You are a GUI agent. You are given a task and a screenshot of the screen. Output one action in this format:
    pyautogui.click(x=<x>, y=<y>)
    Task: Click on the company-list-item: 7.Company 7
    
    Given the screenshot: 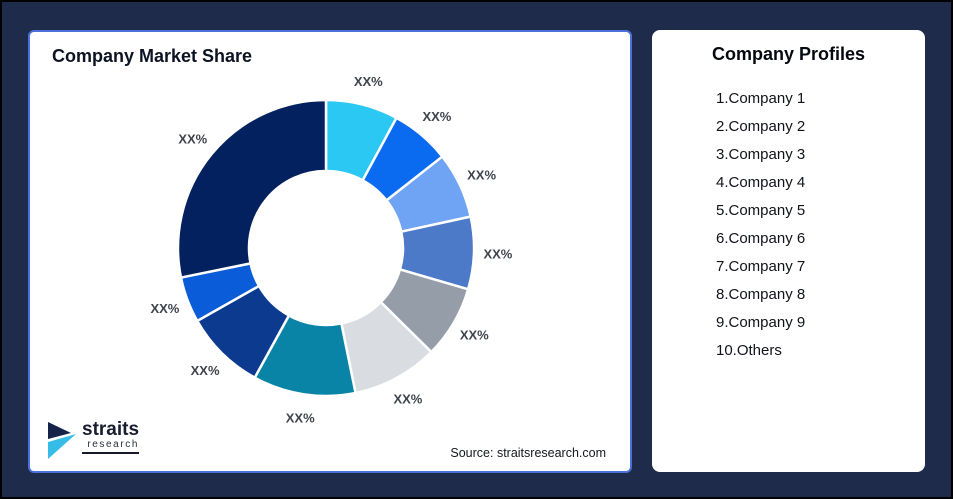 What is the action you would take?
    pyautogui.click(x=761, y=266)
    